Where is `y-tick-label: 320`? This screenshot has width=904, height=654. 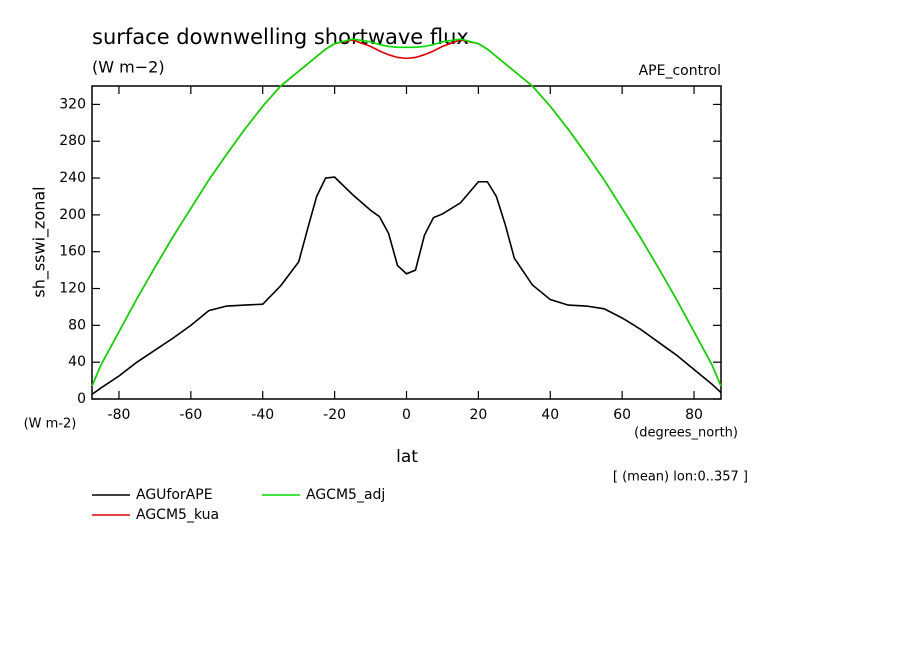 y-tick-label: 320 is located at coordinates (72, 104).